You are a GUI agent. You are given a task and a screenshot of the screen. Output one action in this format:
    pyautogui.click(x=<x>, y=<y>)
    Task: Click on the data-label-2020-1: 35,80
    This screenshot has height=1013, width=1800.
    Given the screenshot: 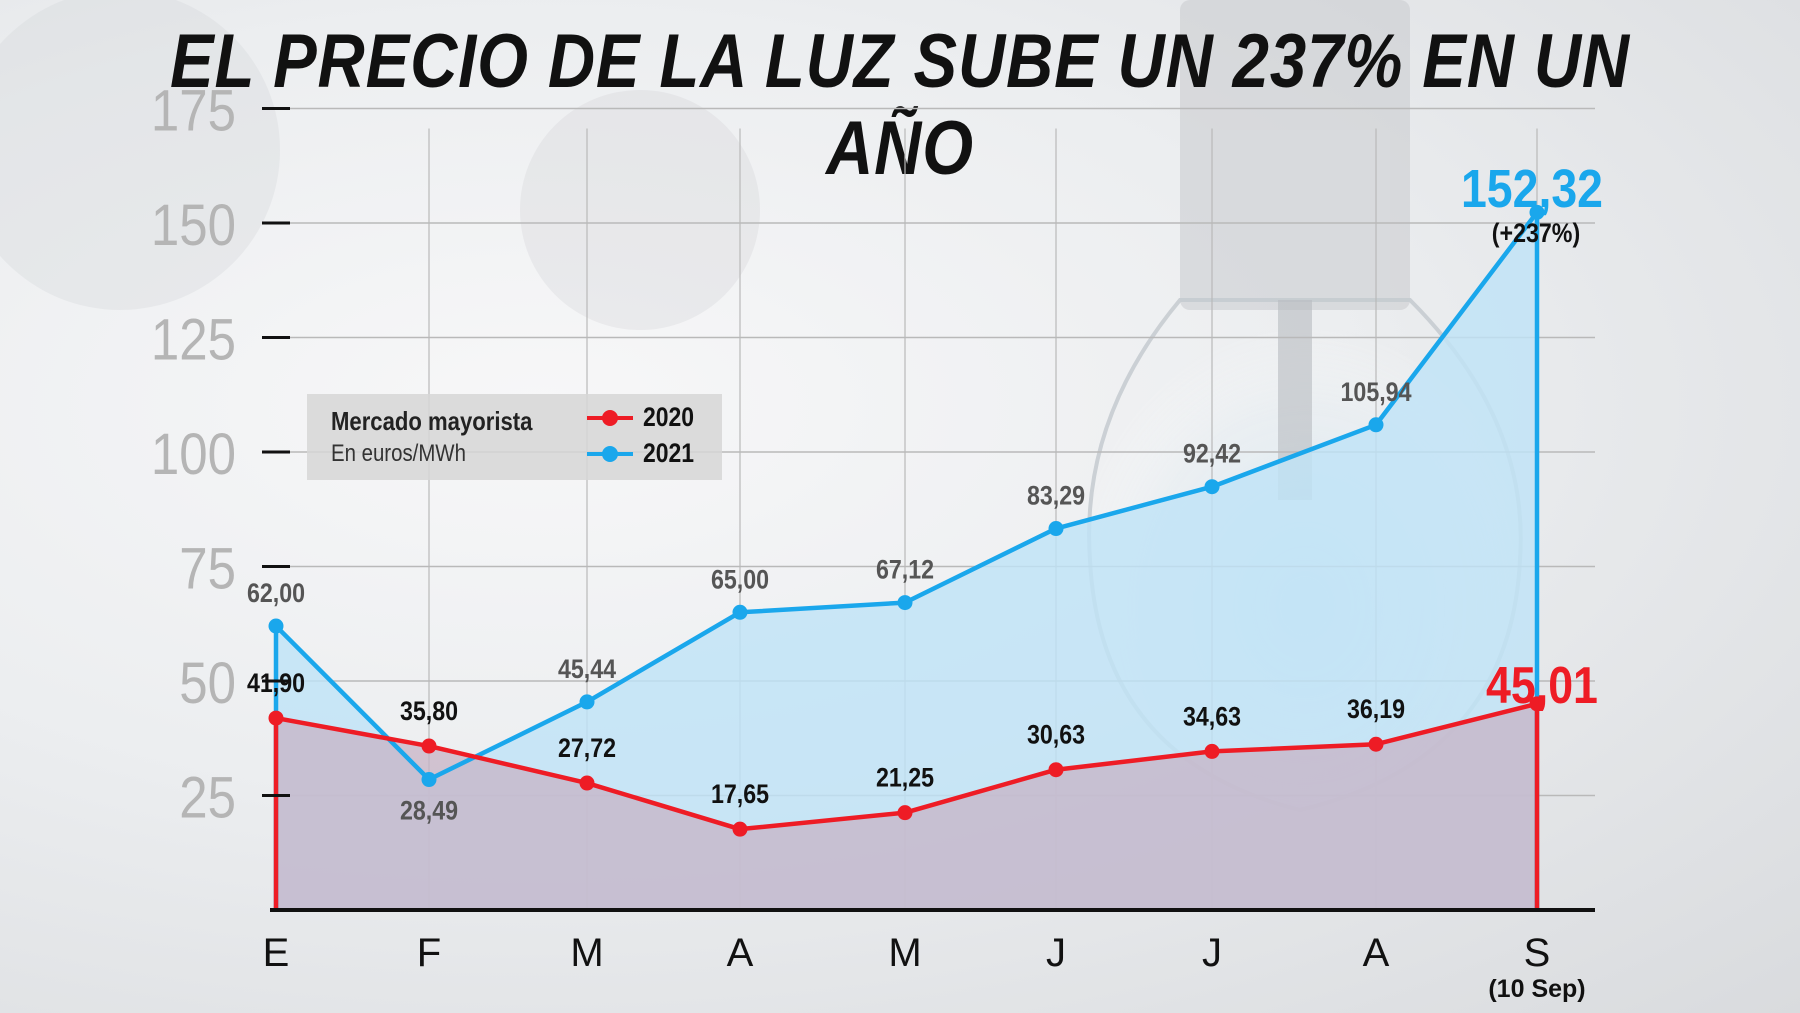 What is the action you would take?
    pyautogui.click(x=429, y=711)
    